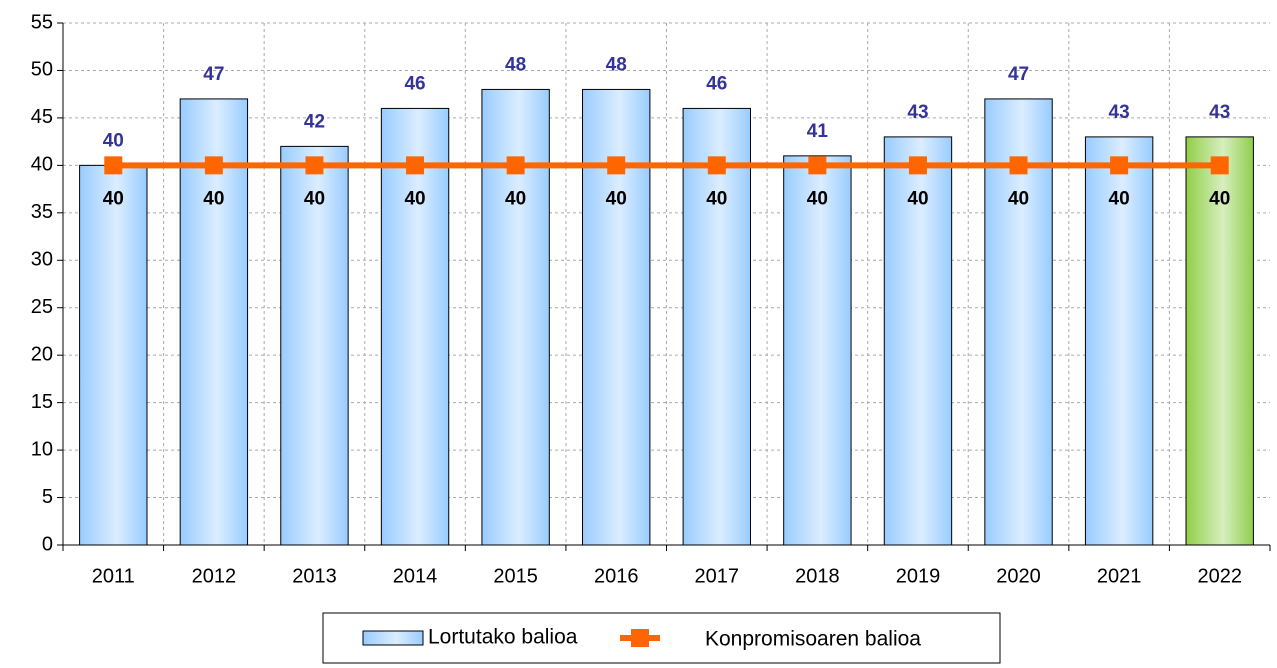 The width and height of the screenshot is (1277, 668). What do you see at coordinates (640, 638) in the screenshot?
I see `legend-swatch-marker` at bounding box center [640, 638].